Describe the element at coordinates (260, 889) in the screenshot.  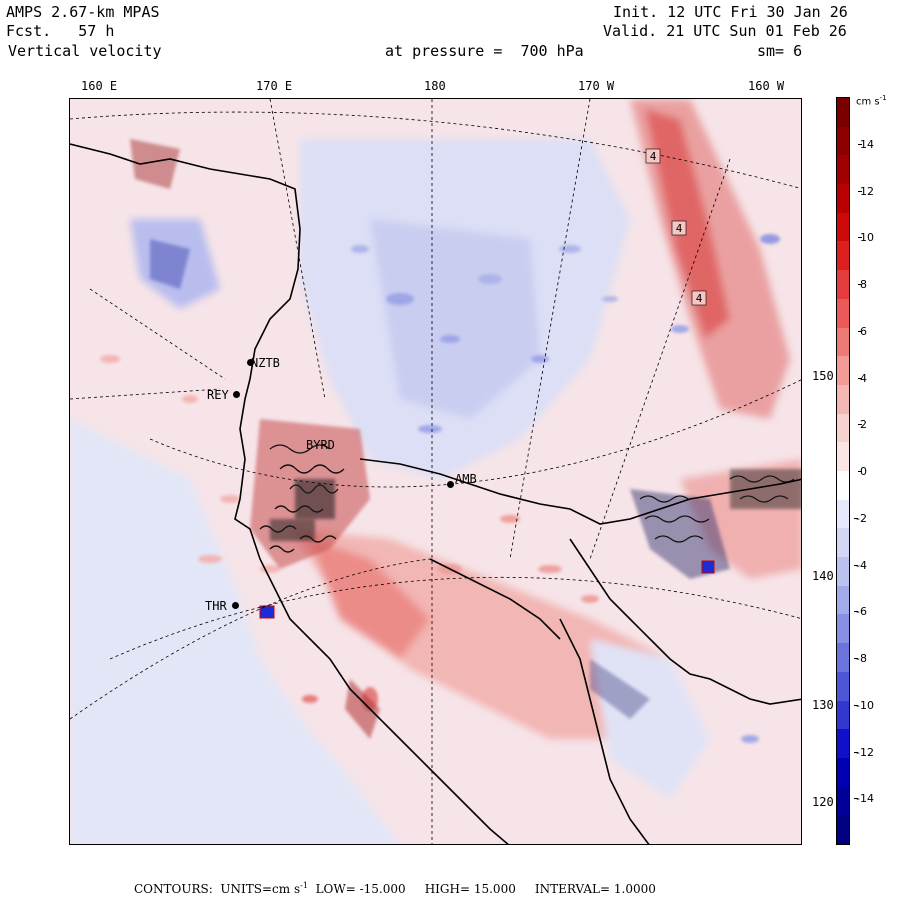
I see `footer-units: UNITS=cm s` at that location.